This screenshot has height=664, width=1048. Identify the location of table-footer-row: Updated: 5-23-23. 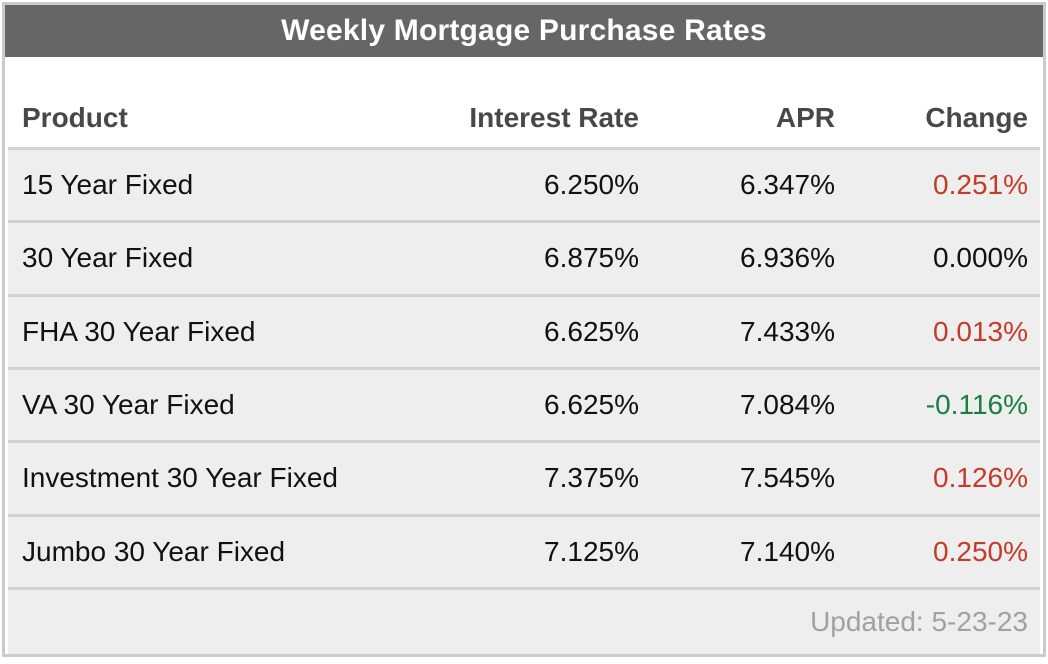
(524, 620).